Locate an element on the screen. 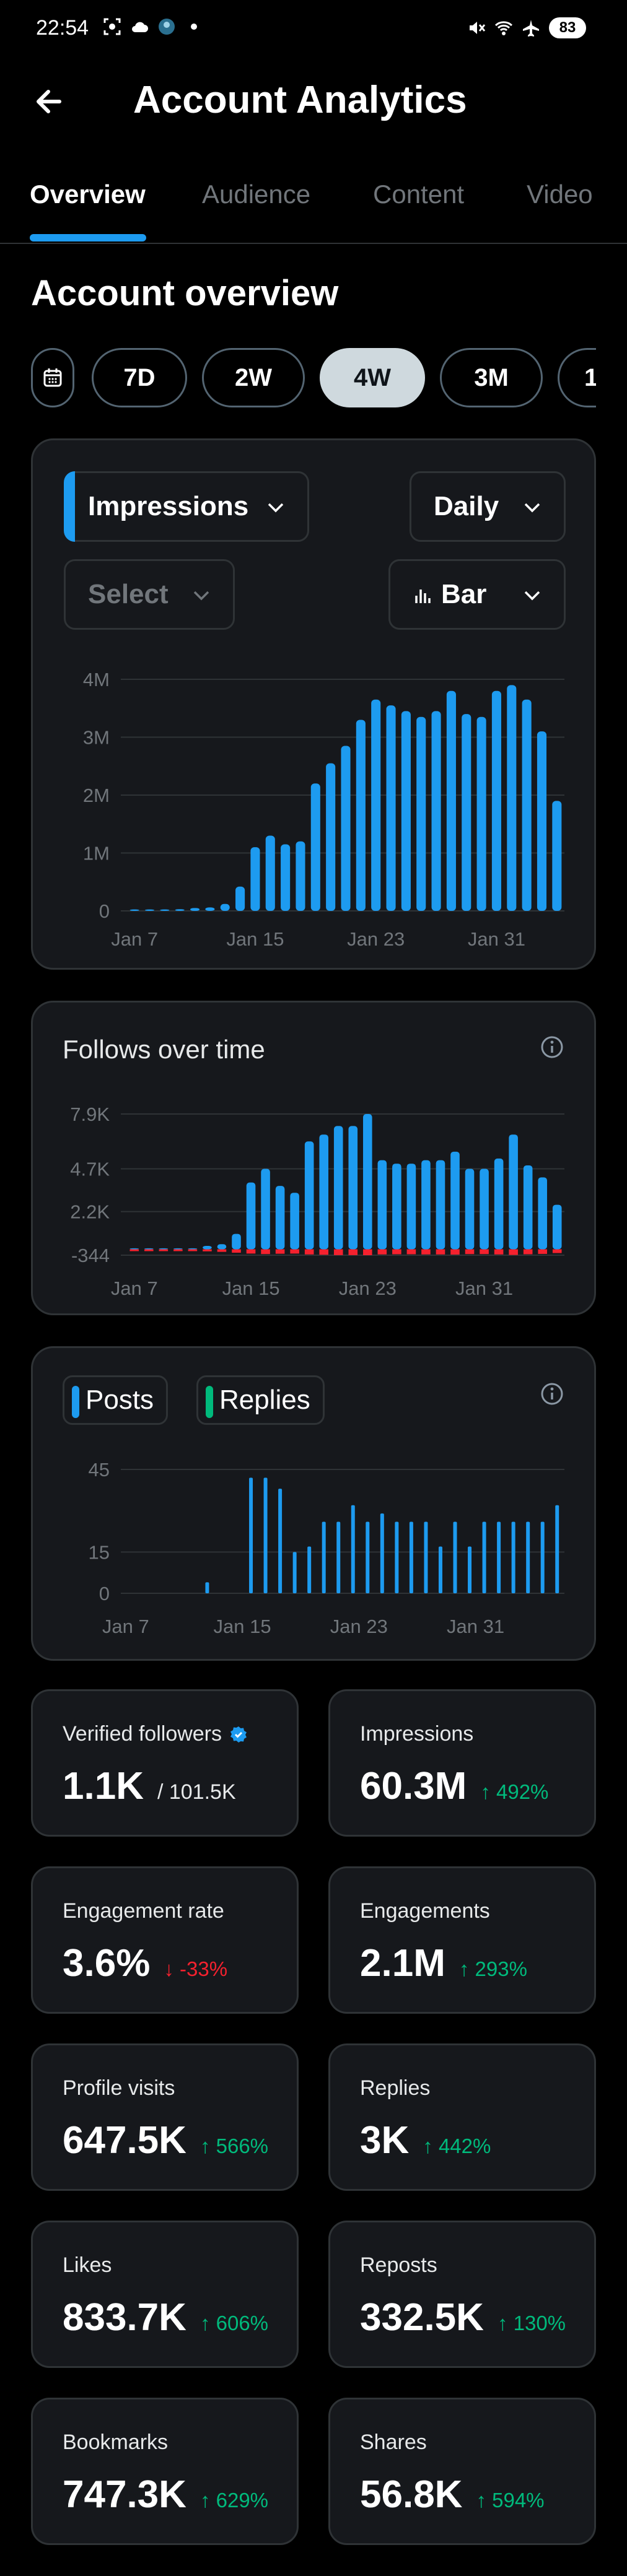 The height and width of the screenshot is (2576, 627). y-tick-label: 15 is located at coordinates (99, 1552).